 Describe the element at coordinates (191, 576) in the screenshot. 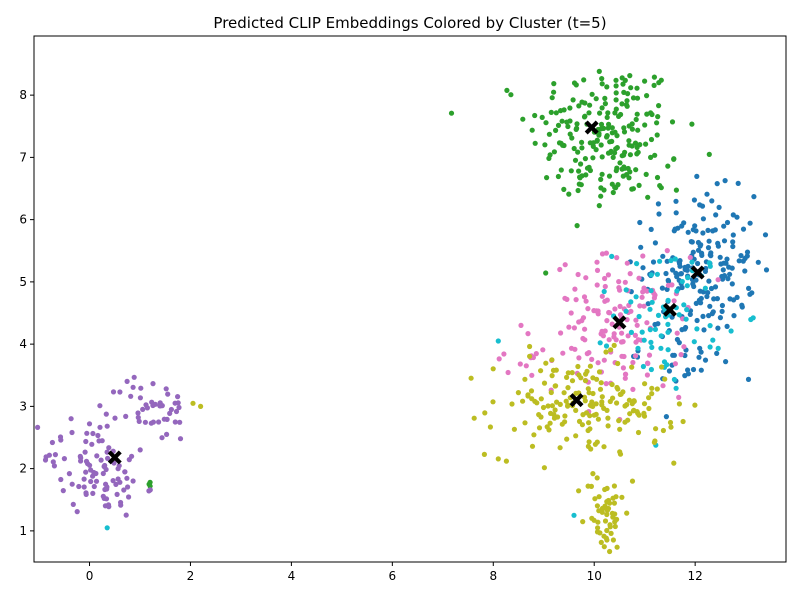

I see `x-tick-label: 2` at that location.